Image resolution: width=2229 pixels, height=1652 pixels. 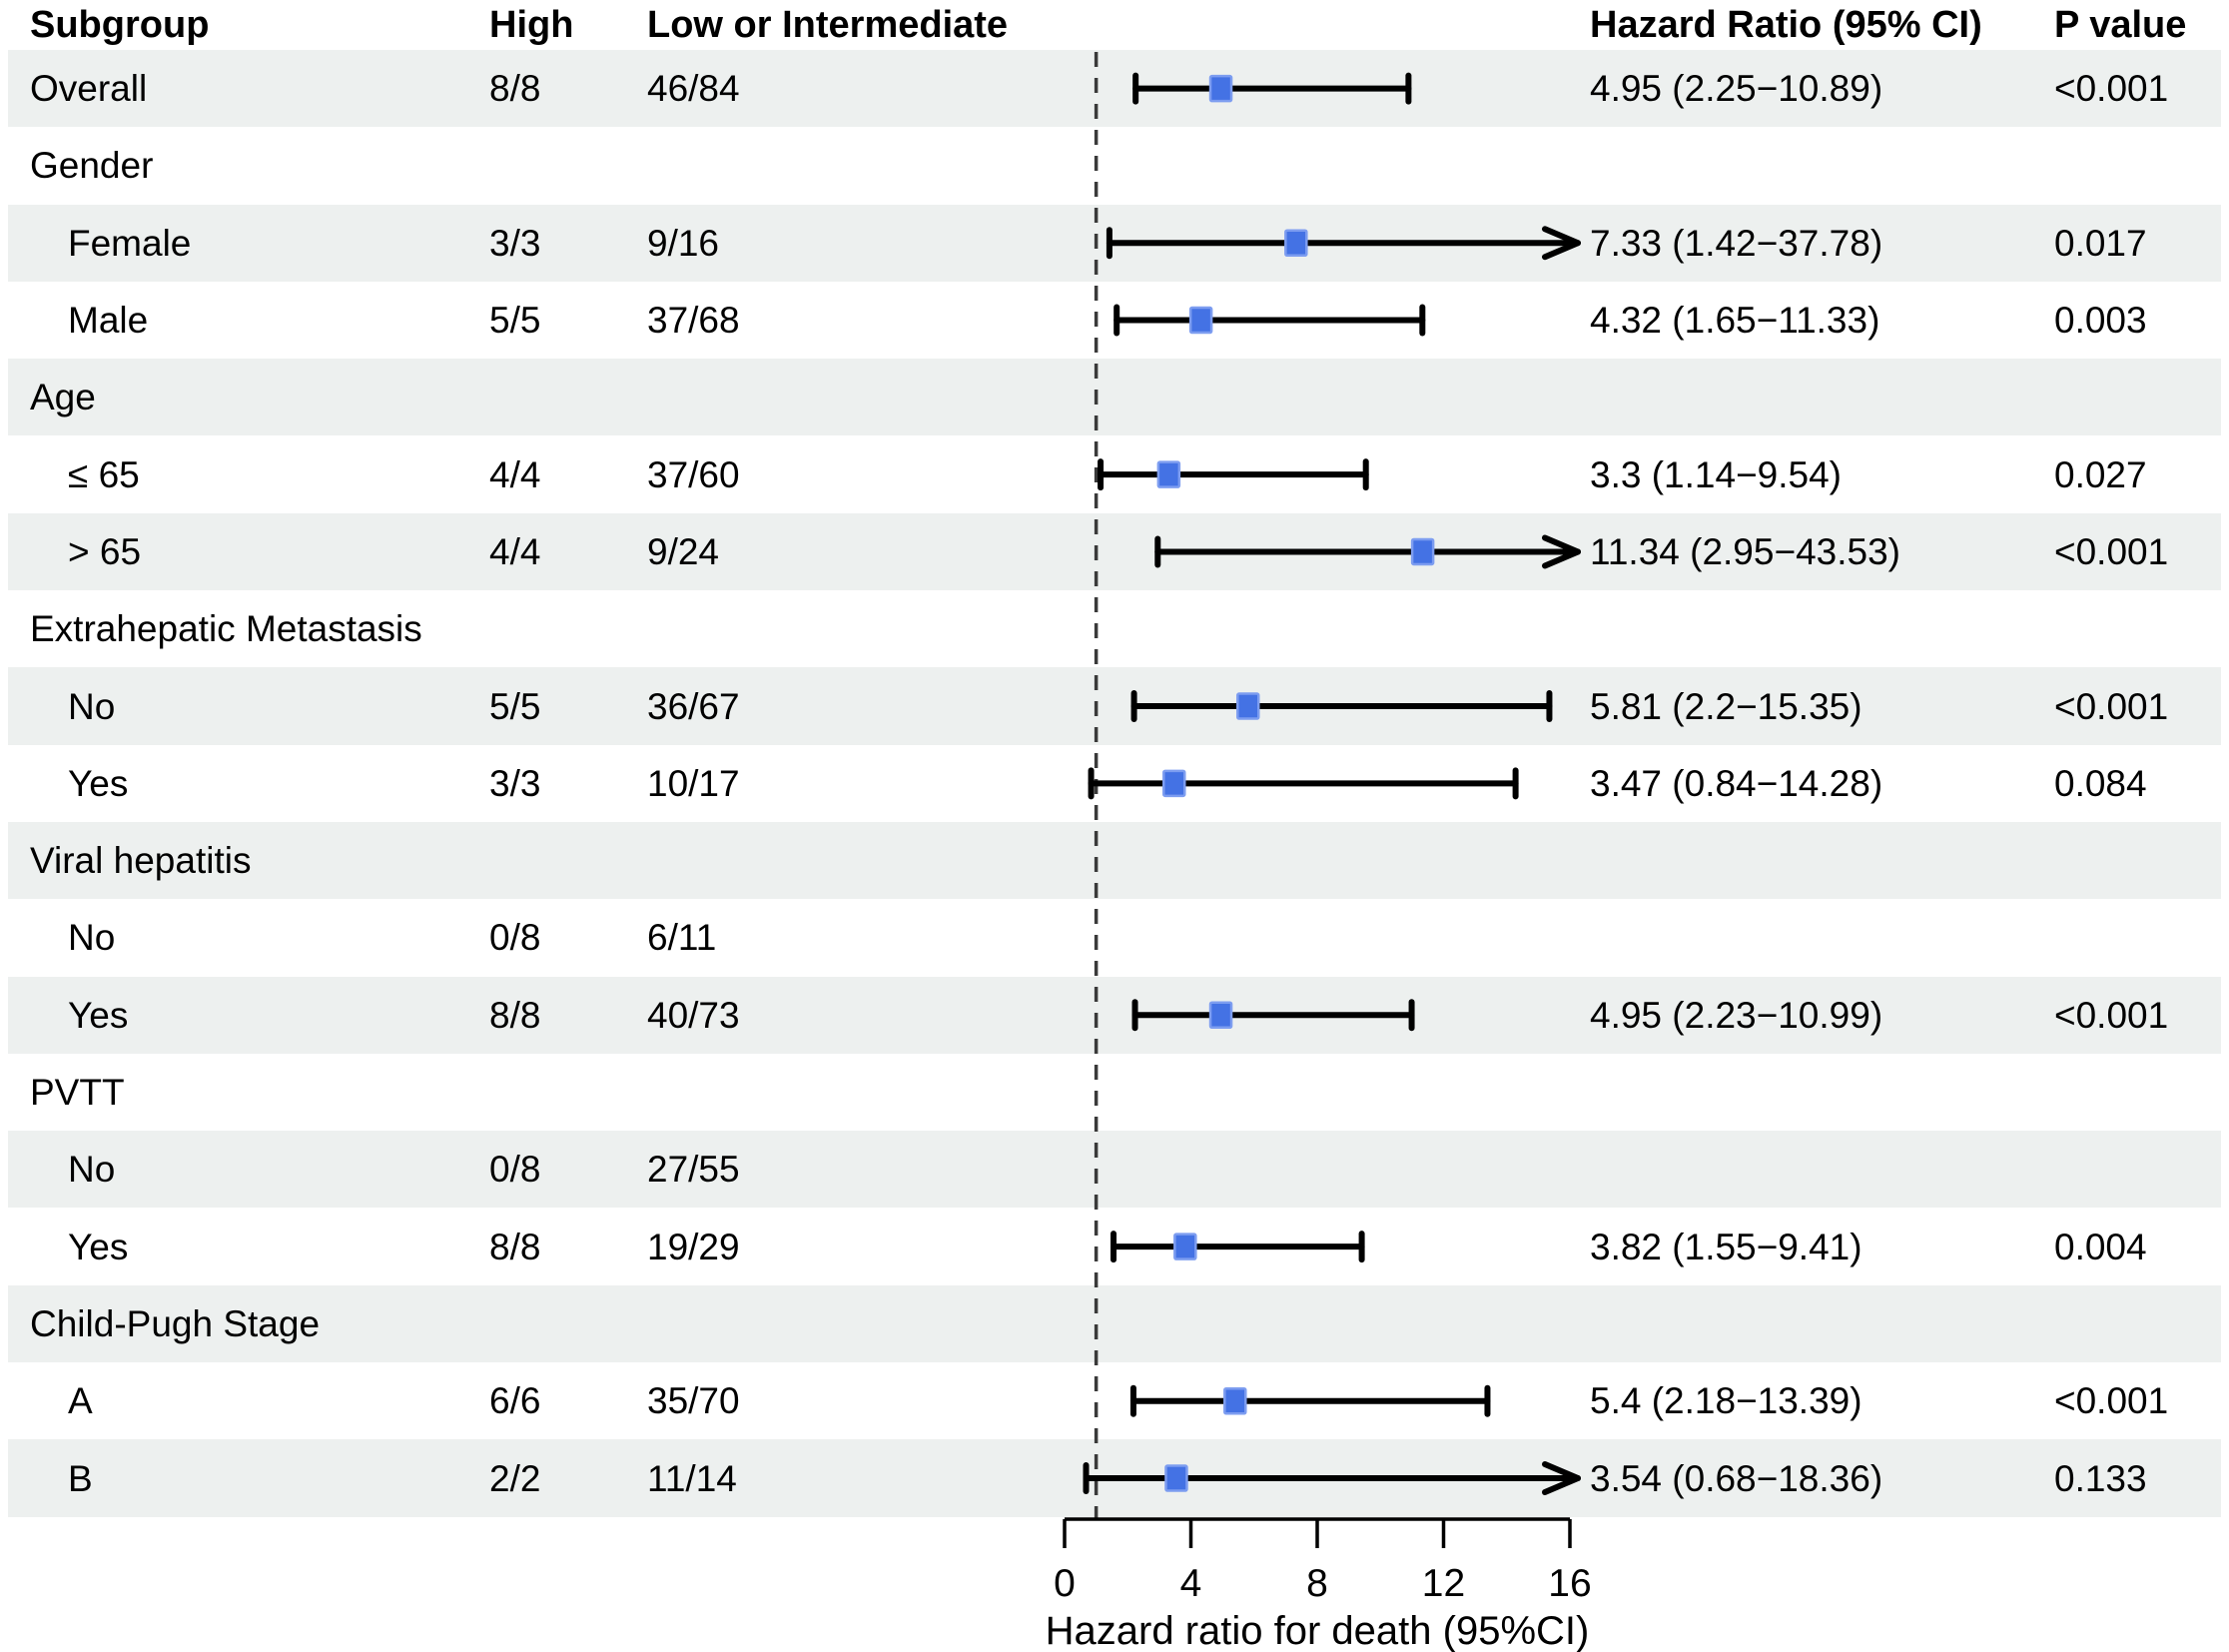 I want to click on hazard-ratio-value: 5.81 (2.2−15.35), so click(x=1726, y=706).